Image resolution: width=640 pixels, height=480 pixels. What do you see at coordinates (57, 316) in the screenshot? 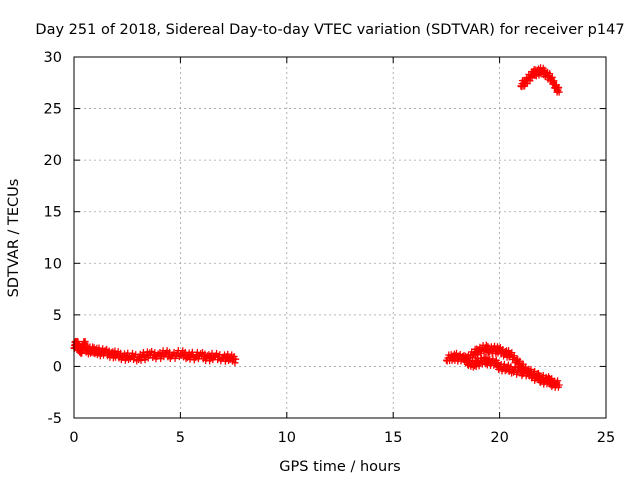
I see `y-tick-label: 5` at bounding box center [57, 316].